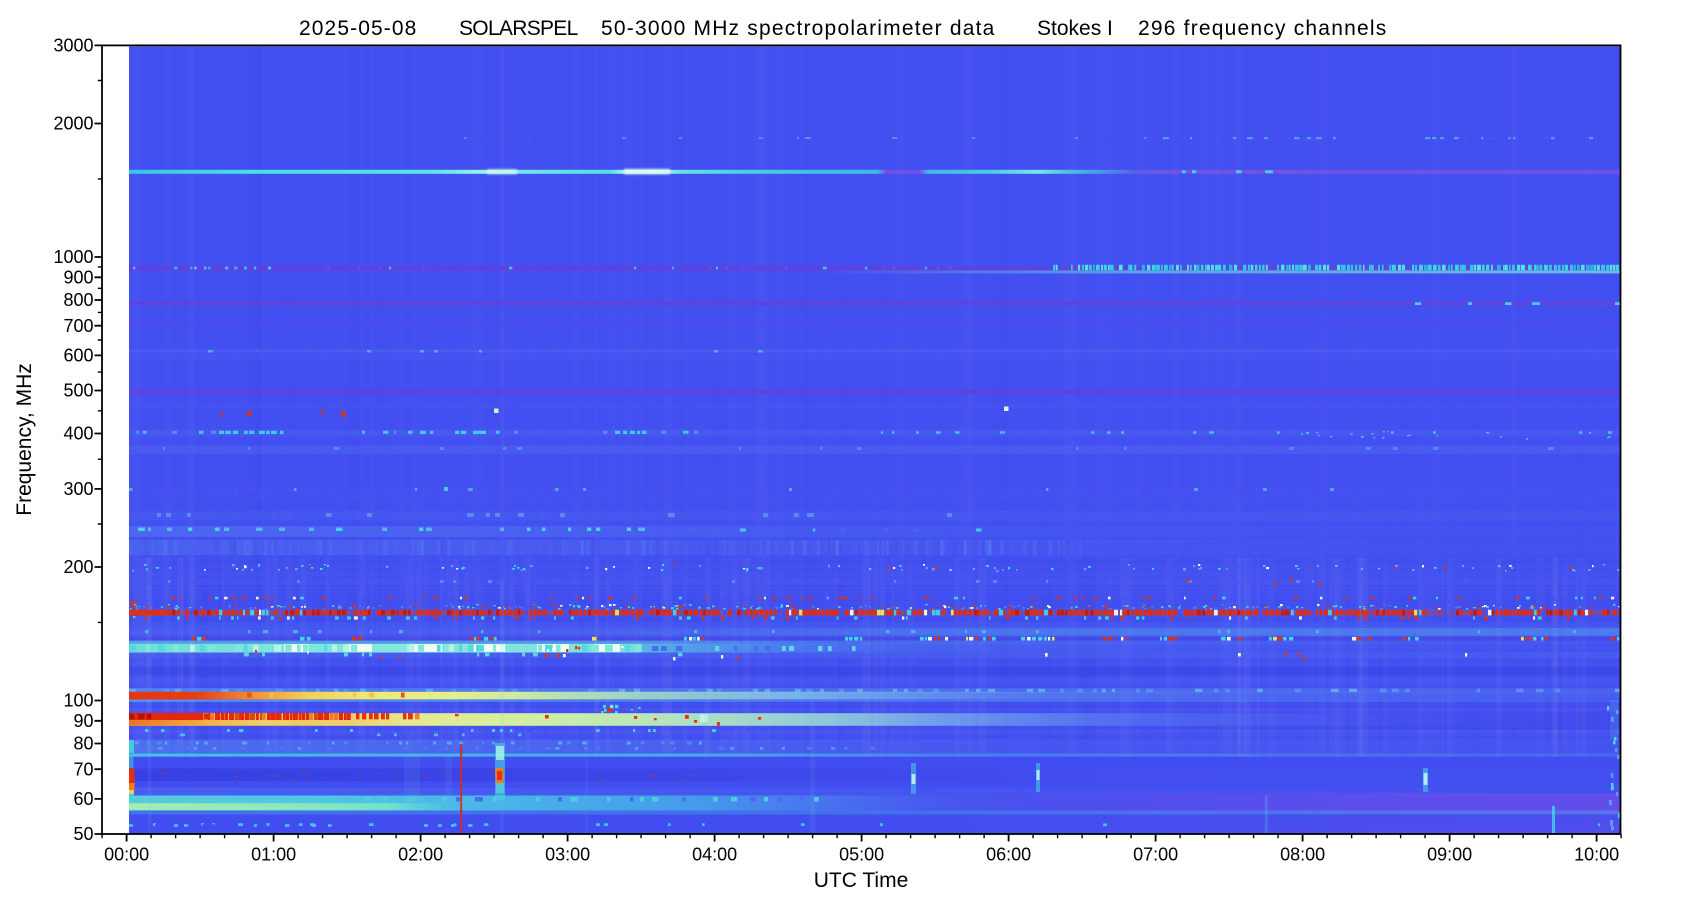 Image resolution: width=1687 pixels, height=906 pixels. I want to click on svg-text: 2025-05-08, so click(358, 28).